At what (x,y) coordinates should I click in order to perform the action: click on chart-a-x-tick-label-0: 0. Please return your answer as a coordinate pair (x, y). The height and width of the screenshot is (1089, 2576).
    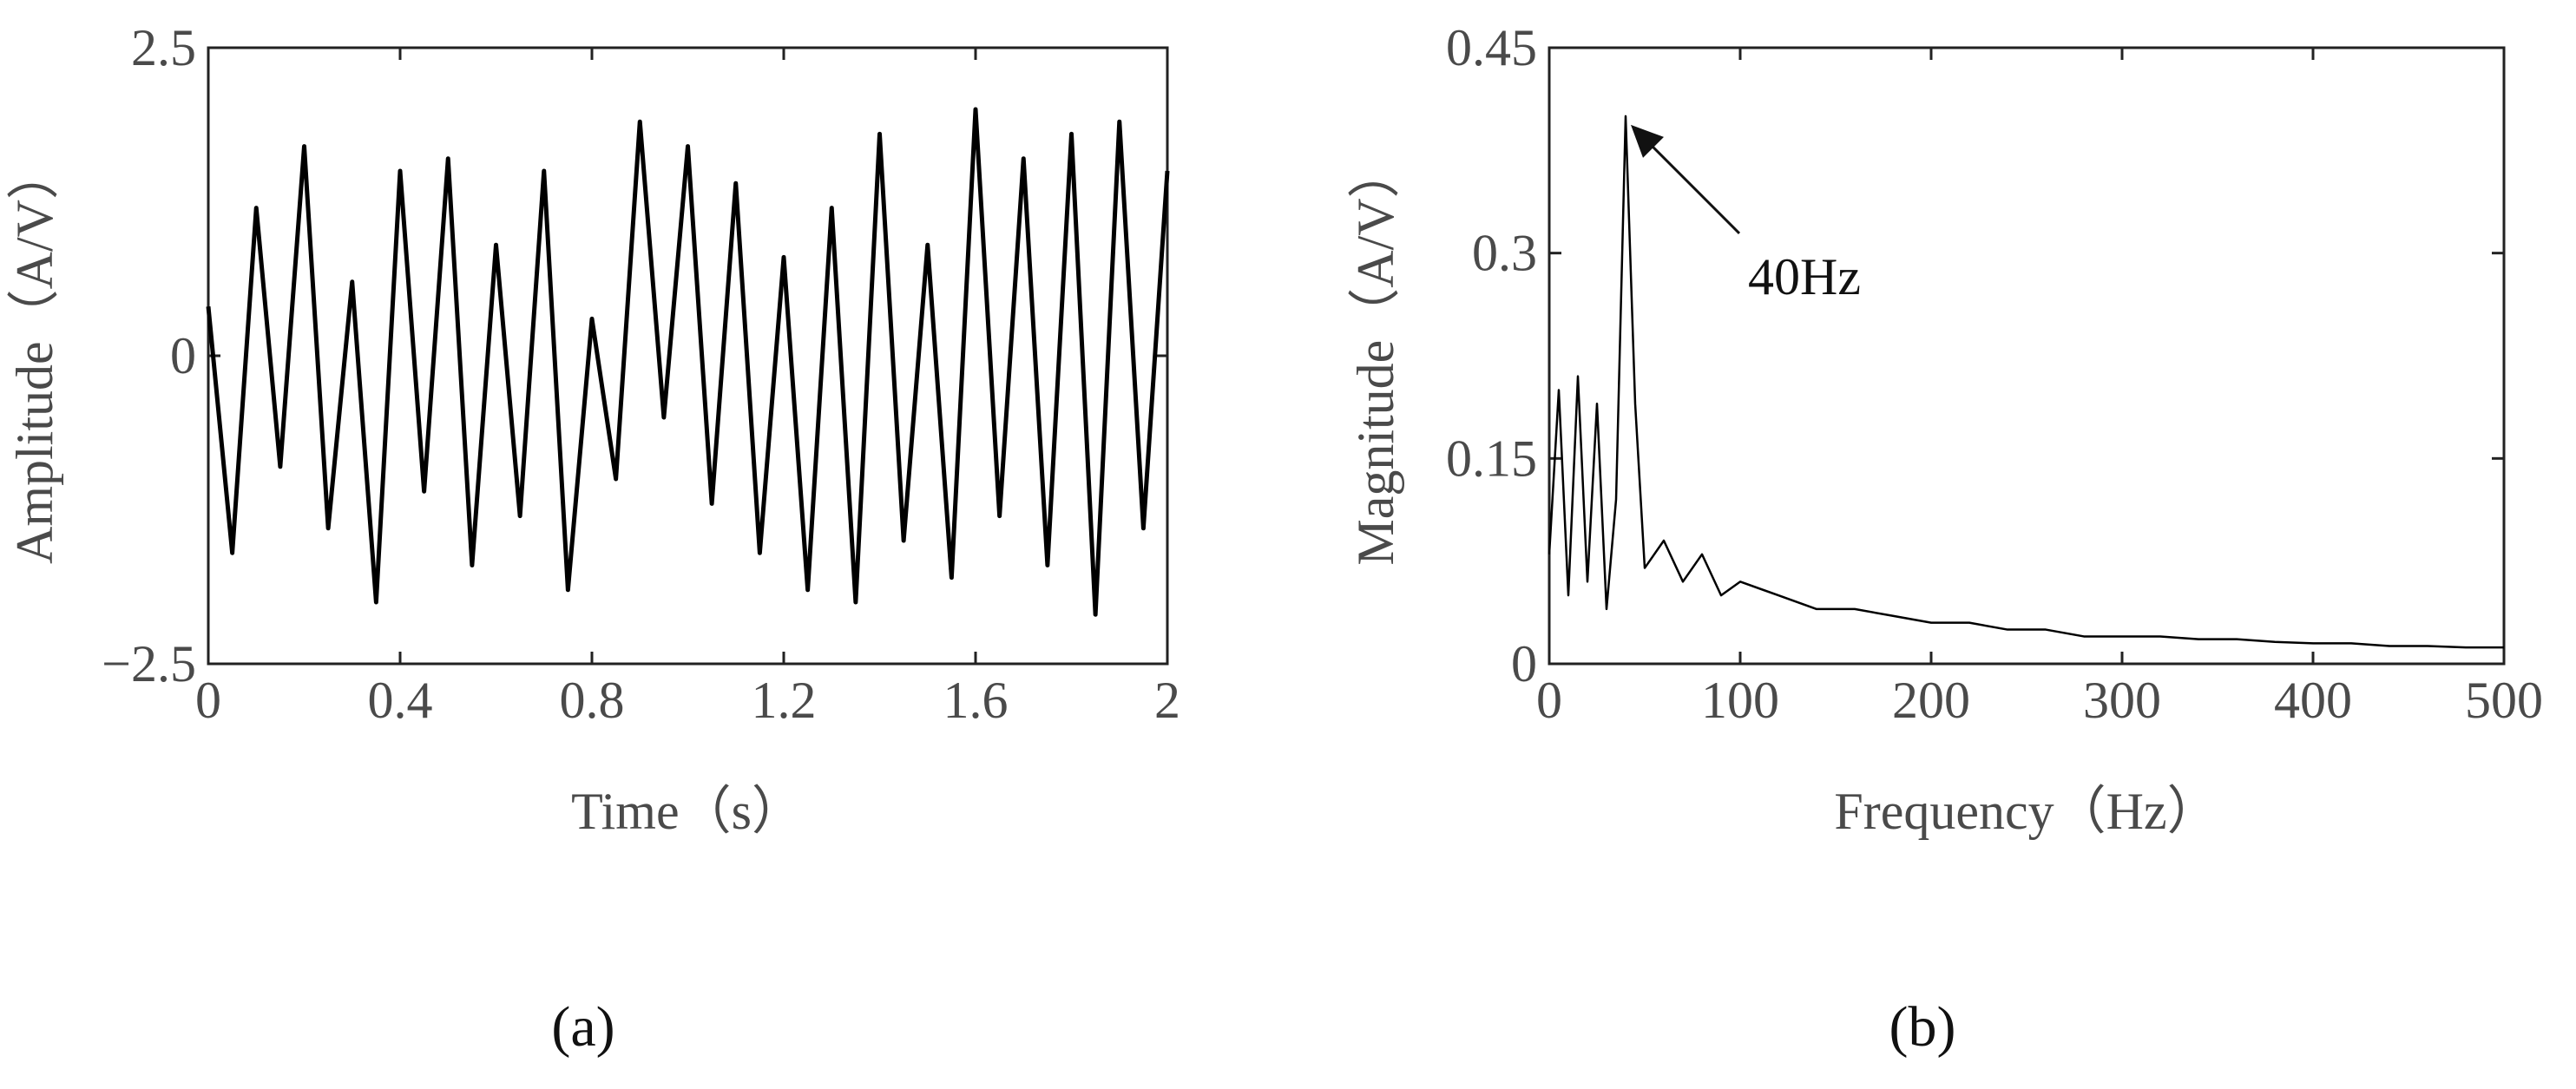
    Looking at the image, I should click on (208, 700).